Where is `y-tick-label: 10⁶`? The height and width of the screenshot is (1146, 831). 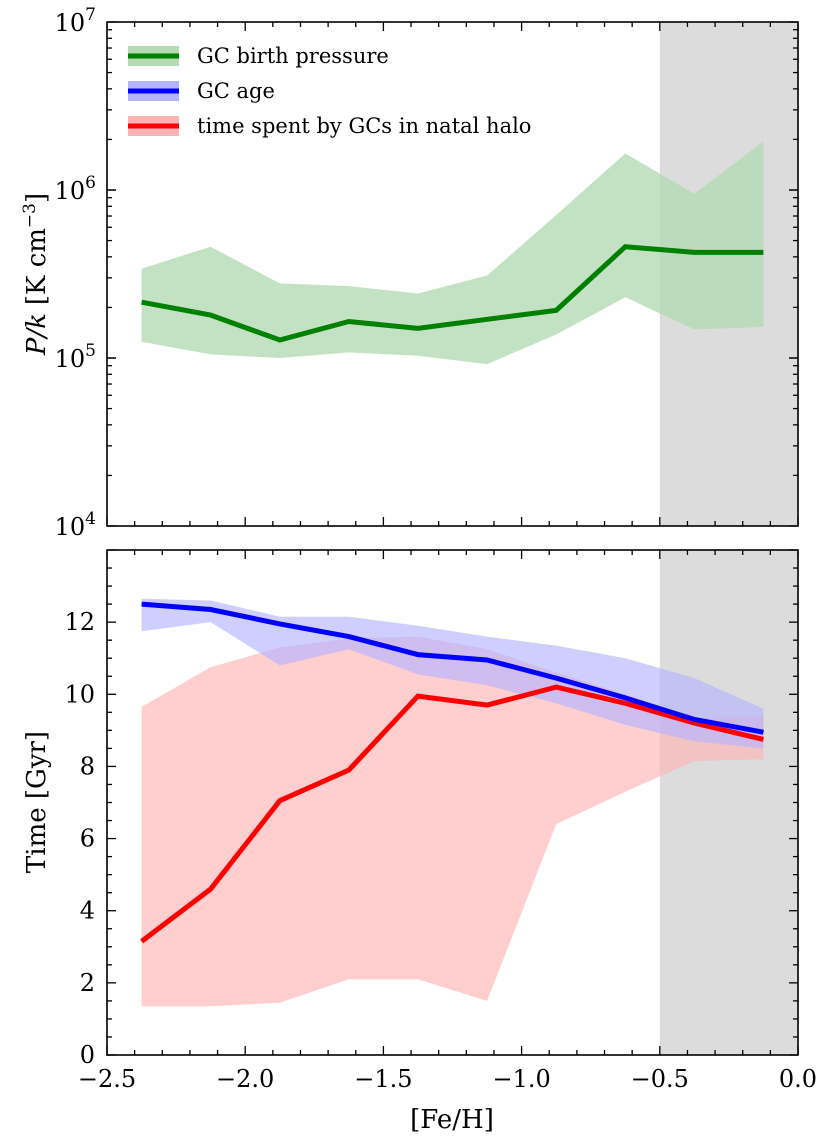
y-tick-label: 10⁶ is located at coordinates (75, 189).